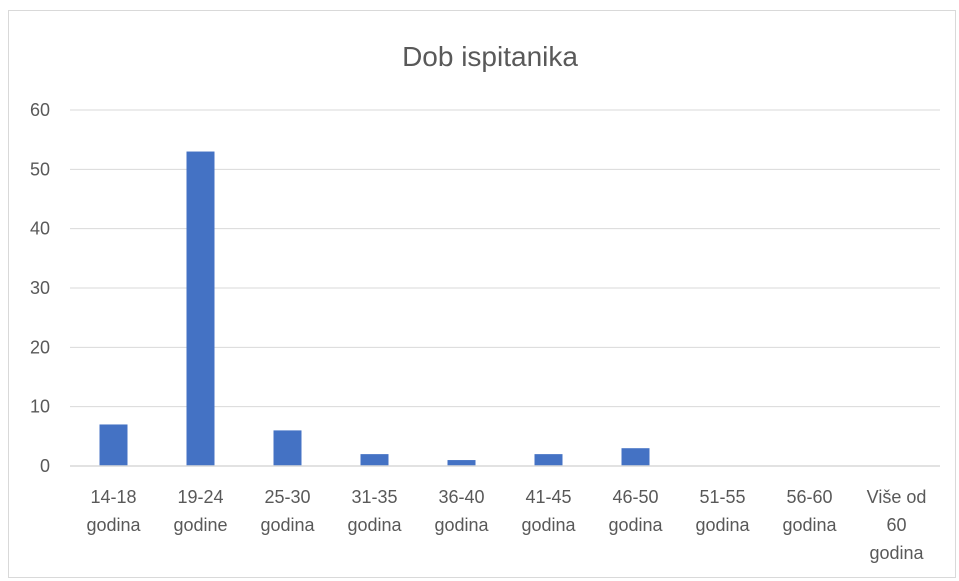 The width and height of the screenshot is (959, 581). I want to click on x-tick-label-line: 60, so click(896, 525).